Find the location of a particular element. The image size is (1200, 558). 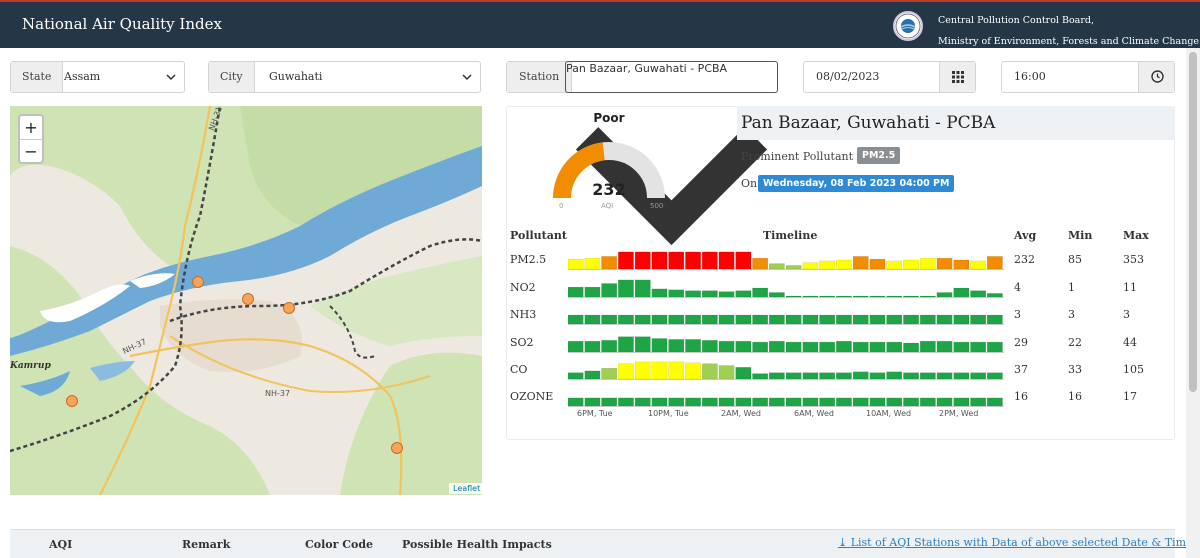

page-scrollbar is located at coordinates (1193, 303).